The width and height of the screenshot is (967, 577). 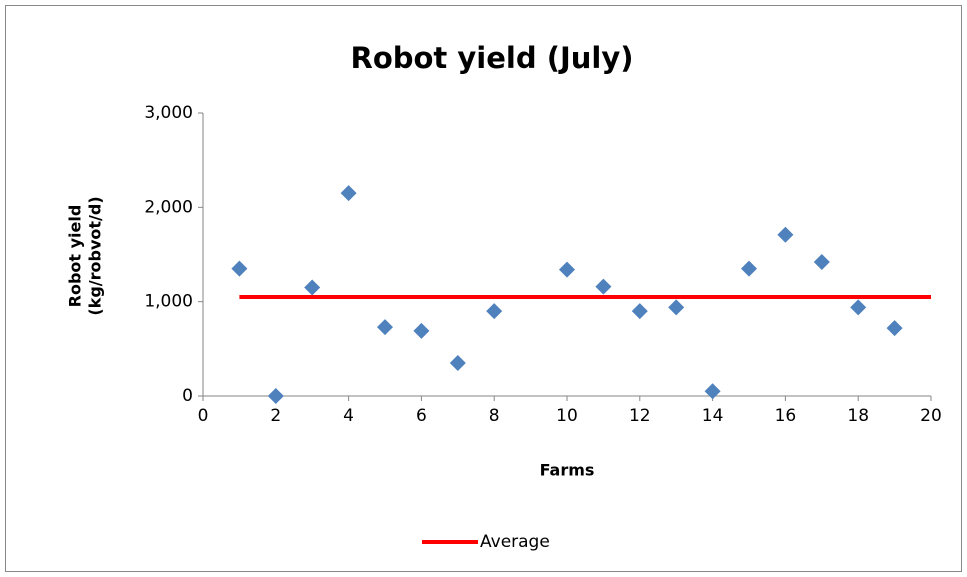 I want to click on x-tick-label: 8, so click(x=494, y=416).